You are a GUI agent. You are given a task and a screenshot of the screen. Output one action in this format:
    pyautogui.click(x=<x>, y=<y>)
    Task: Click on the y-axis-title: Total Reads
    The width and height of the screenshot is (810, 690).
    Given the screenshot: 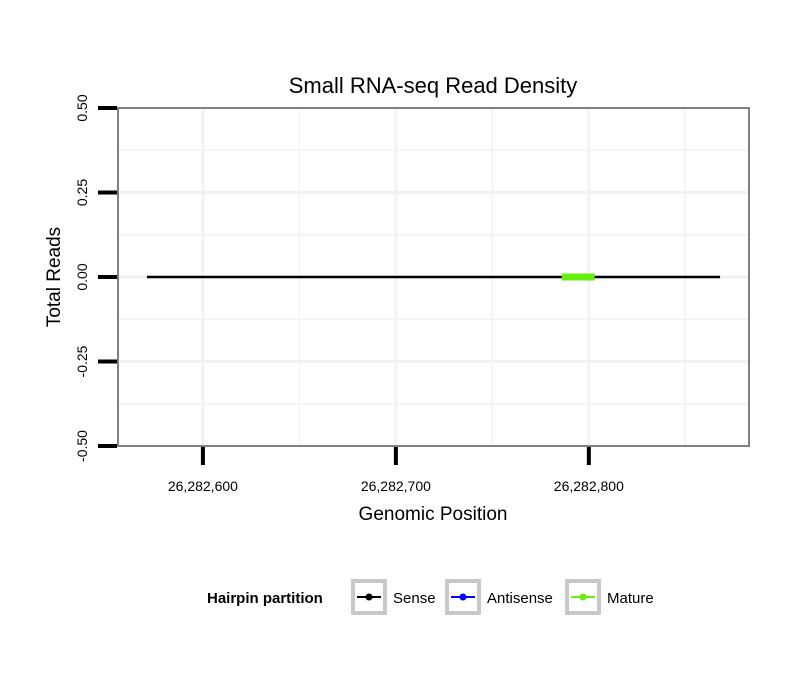 What is the action you would take?
    pyautogui.click(x=54, y=277)
    